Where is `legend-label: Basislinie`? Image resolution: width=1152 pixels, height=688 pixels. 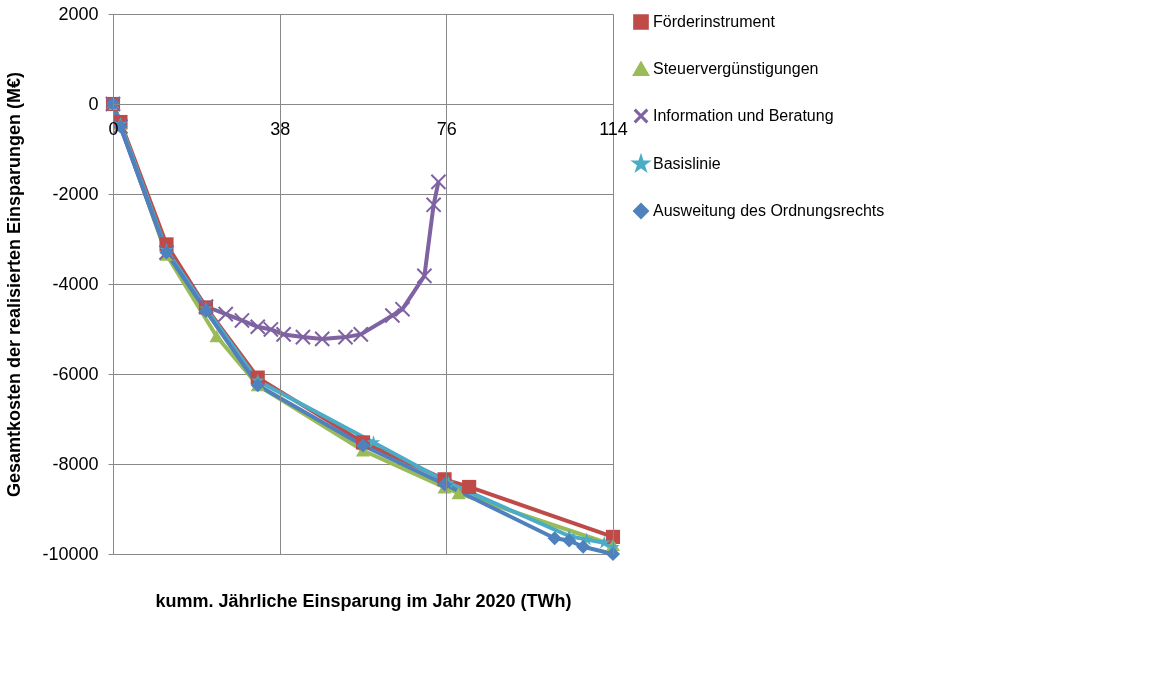
legend-label: Basislinie is located at coordinates (687, 163).